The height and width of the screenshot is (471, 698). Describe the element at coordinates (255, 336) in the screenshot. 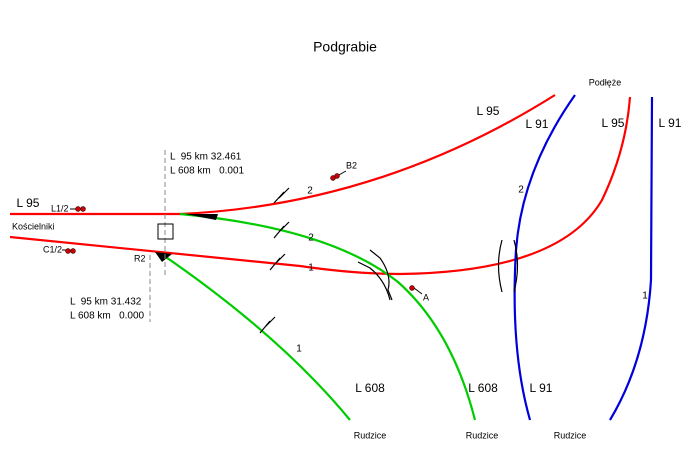

I see `track-green-lower` at that location.